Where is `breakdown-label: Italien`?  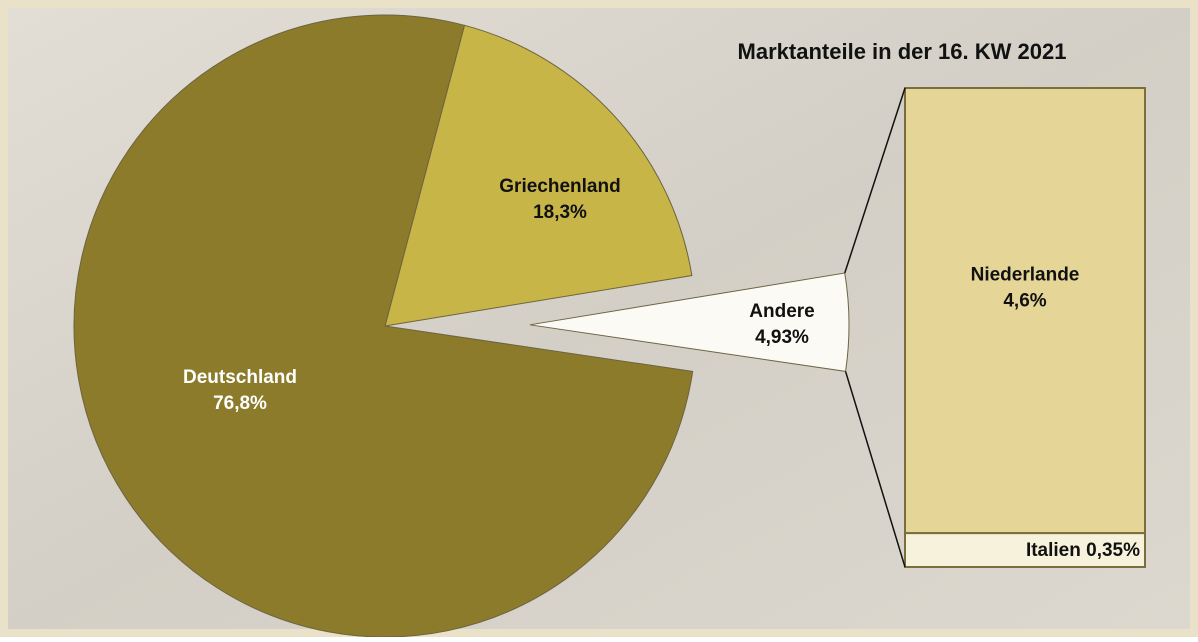
breakdown-label: Italien is located at coordinates (1053, 550).